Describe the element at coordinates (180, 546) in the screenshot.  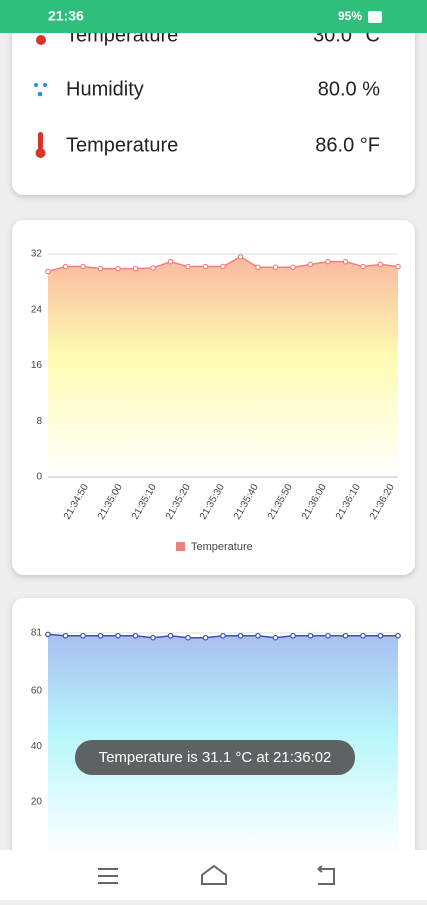
I see `legend-swatch` at that location.